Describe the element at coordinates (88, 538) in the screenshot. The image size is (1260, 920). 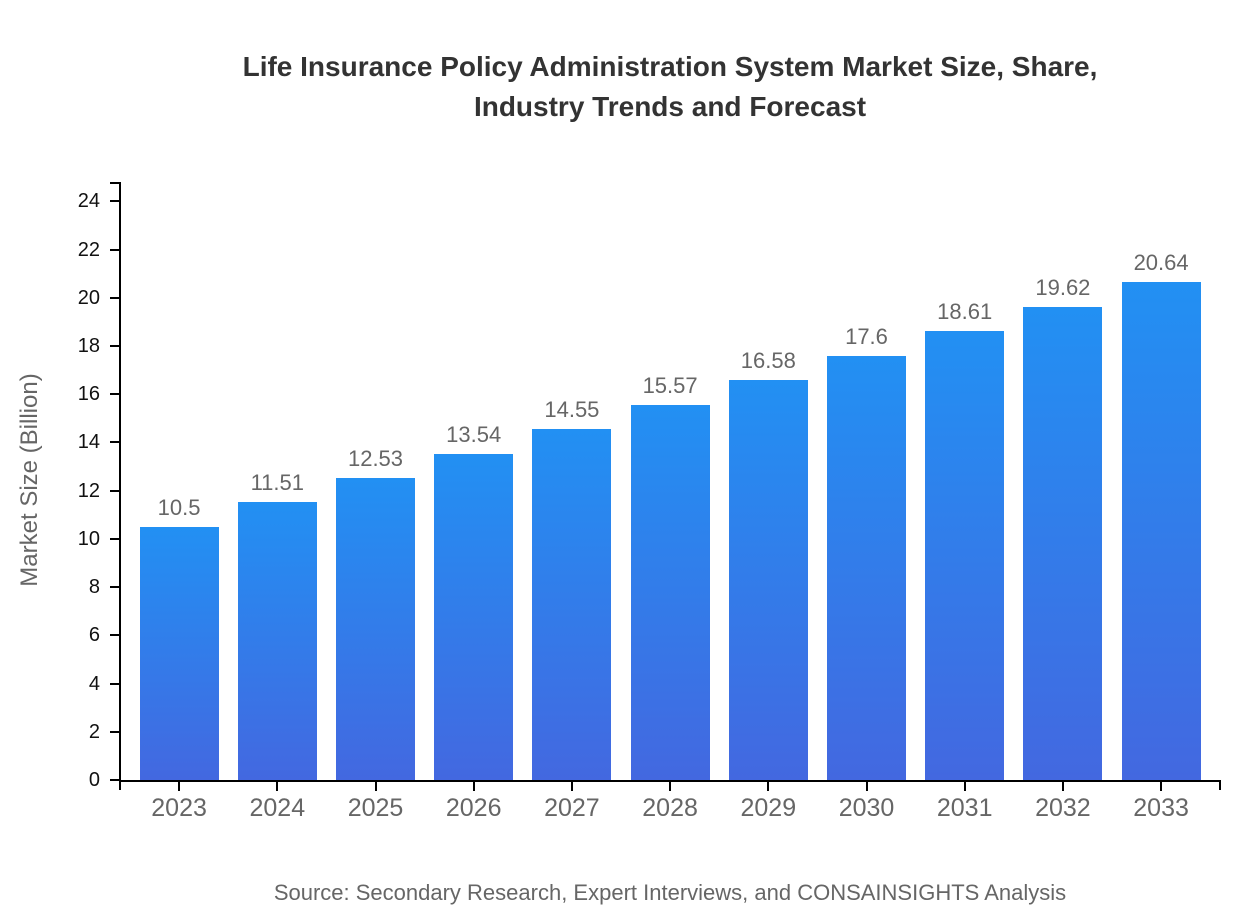
I see `y-tick-label: 10` at that location.